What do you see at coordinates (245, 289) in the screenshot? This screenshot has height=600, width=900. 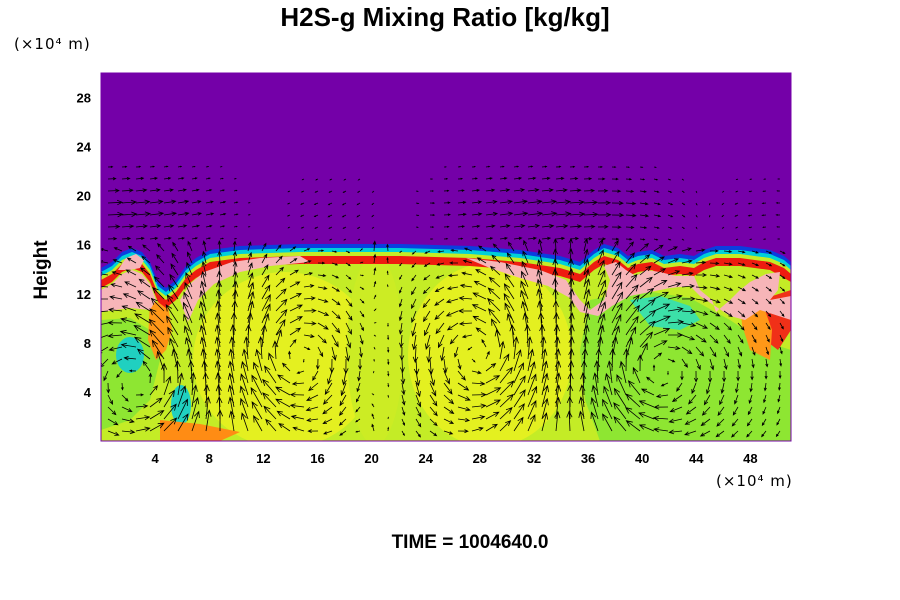 I see `pink-band-center` at bounding box center [245, 289].